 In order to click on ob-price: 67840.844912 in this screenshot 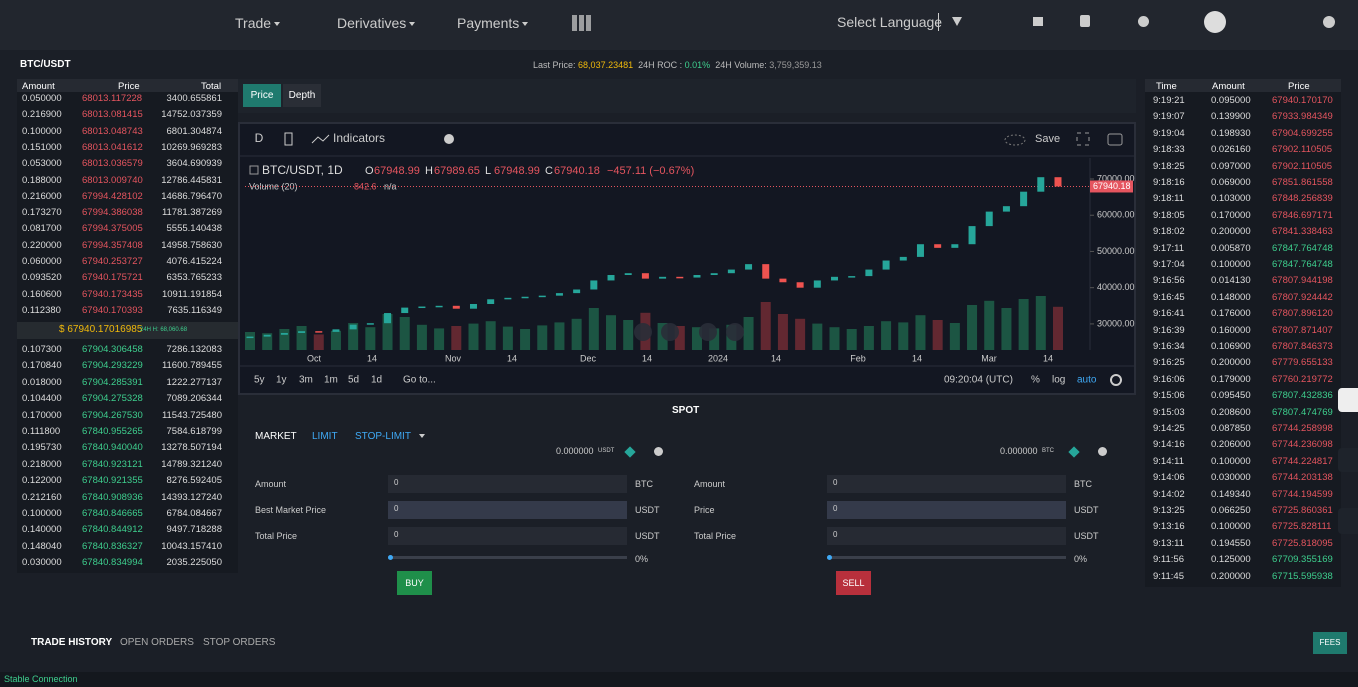, I will do `click(112, 530)`.